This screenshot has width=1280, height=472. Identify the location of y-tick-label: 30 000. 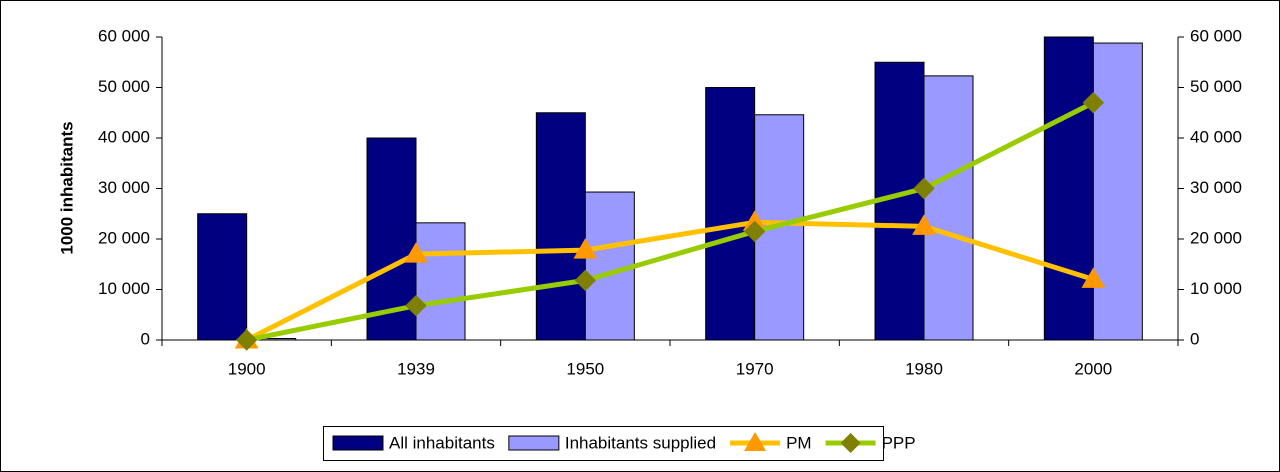
(124, 187).